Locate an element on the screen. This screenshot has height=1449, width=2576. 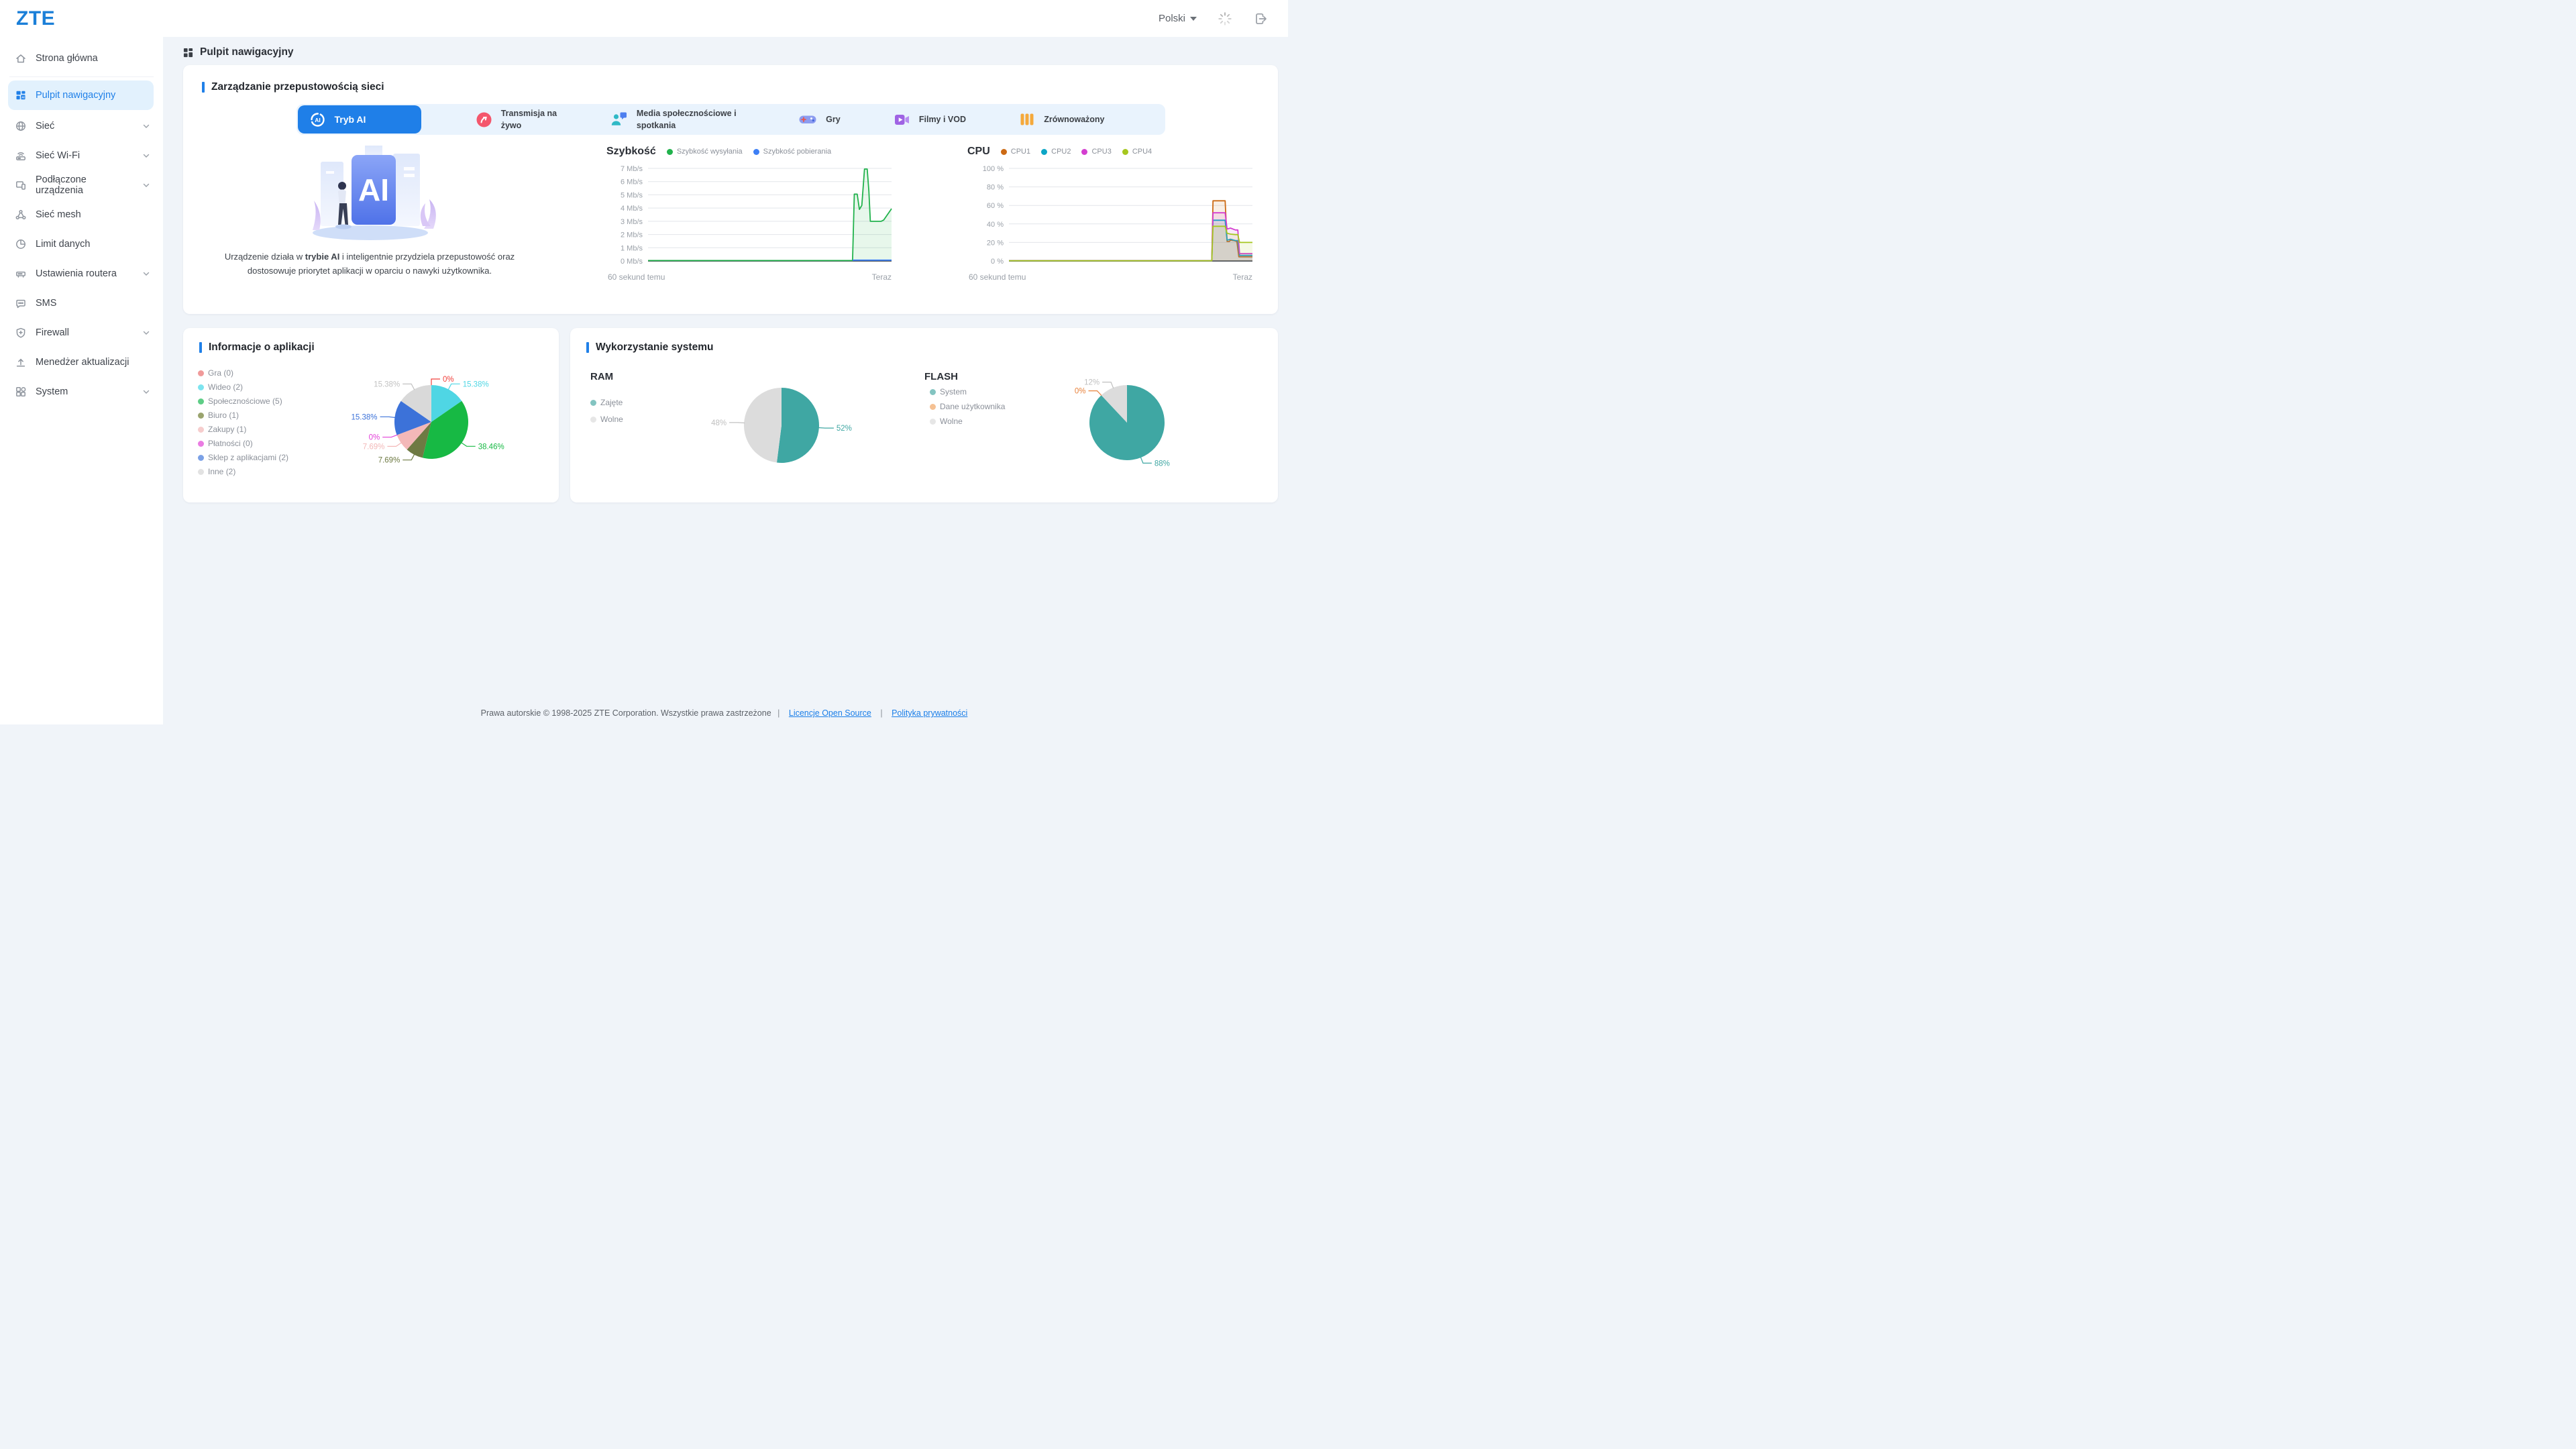
dashboard-icon: AI is located at coordinates (20, 95).